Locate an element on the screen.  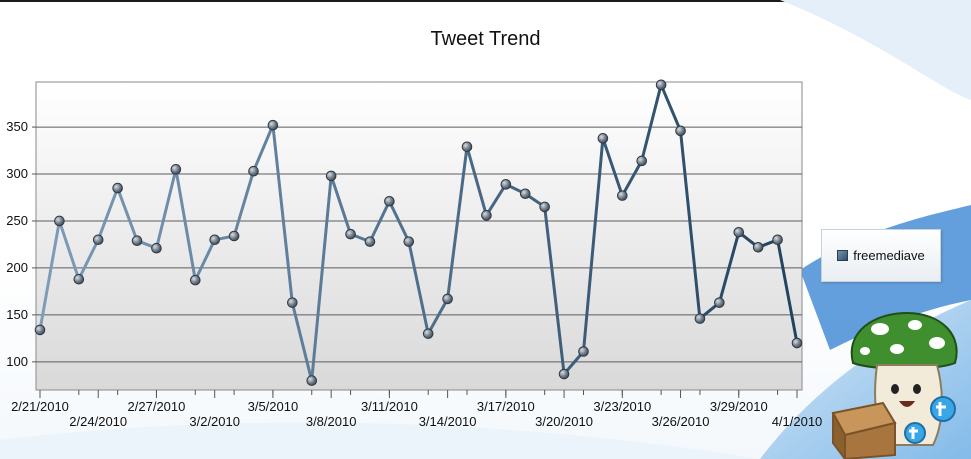
y-tick-label: 150 is located at coordinates (17, 314).